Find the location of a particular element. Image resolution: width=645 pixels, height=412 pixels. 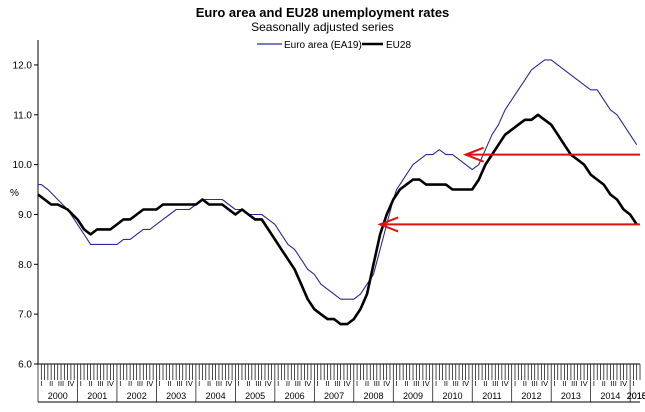

chart-title: Euro area and EU28 unemployment rates is located at coordinates (322, 12).